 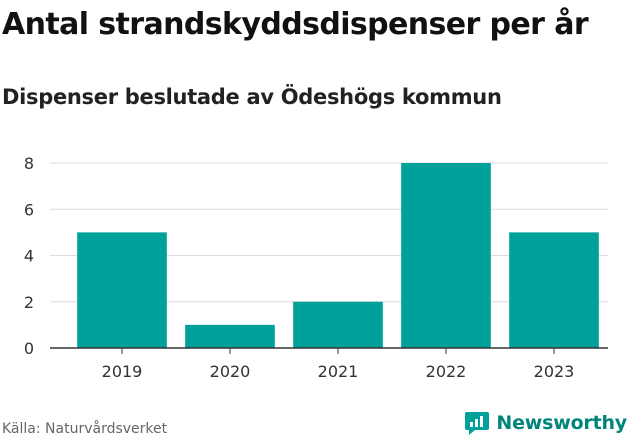 What do you see at coordinates (446, 255) in the screenshot?
I see `bar-2022` at bounding box center [446, 255].